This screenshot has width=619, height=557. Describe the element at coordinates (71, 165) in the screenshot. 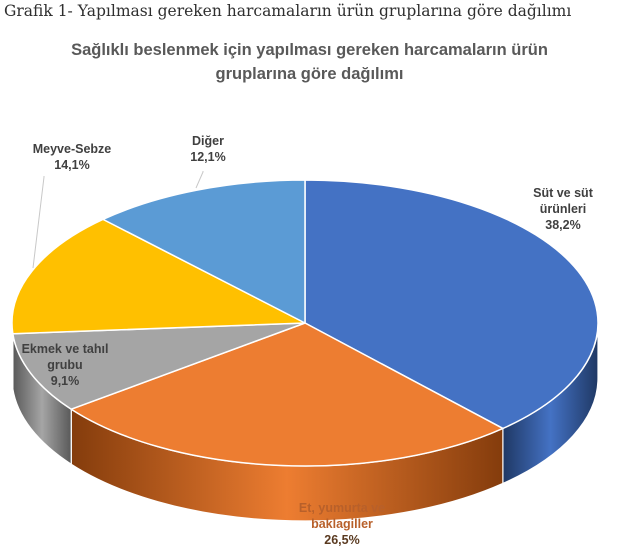

I see `slice-value-meyve-sebze: 14,1%` at that location.